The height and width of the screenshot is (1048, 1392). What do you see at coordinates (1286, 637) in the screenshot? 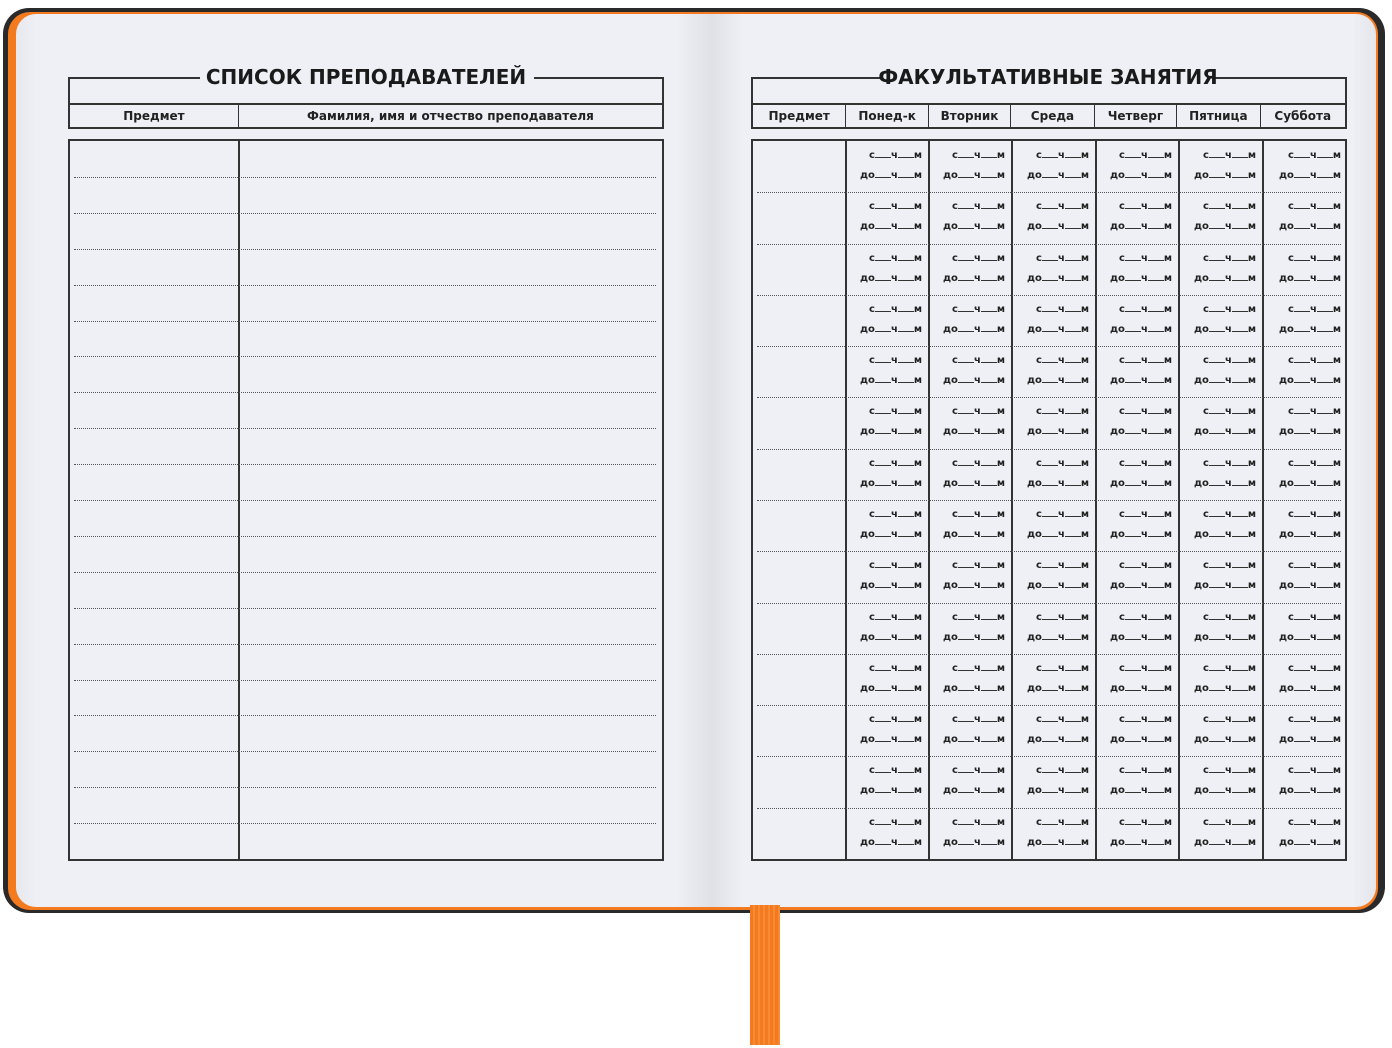
I see `time-label: до` at bounding box center [1286, 637].